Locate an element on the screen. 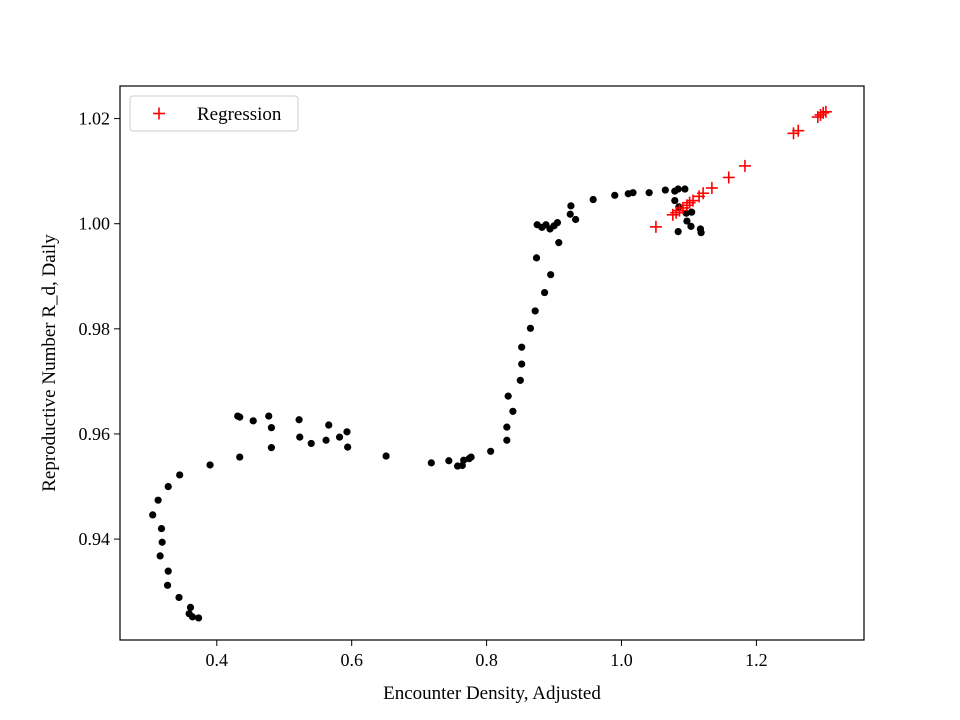 The image size is (960, 720). x-tick-label: 0.4 is located at coordinates (217, 660).